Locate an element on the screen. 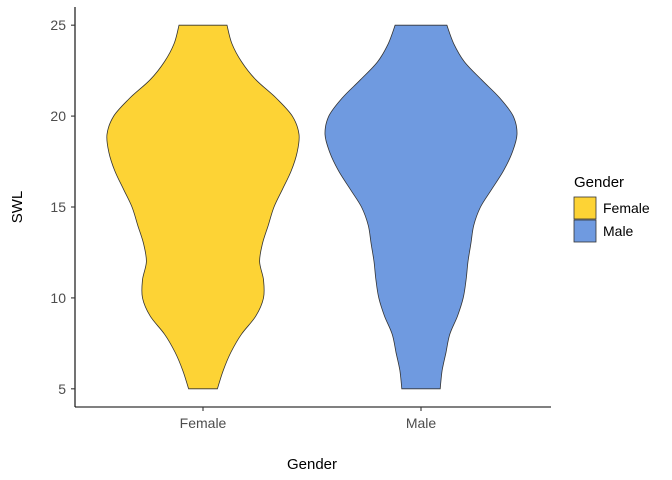 The width and height of the screenshot is (672, 480). legend-label-male: Male is located at coordinates (618, 231).